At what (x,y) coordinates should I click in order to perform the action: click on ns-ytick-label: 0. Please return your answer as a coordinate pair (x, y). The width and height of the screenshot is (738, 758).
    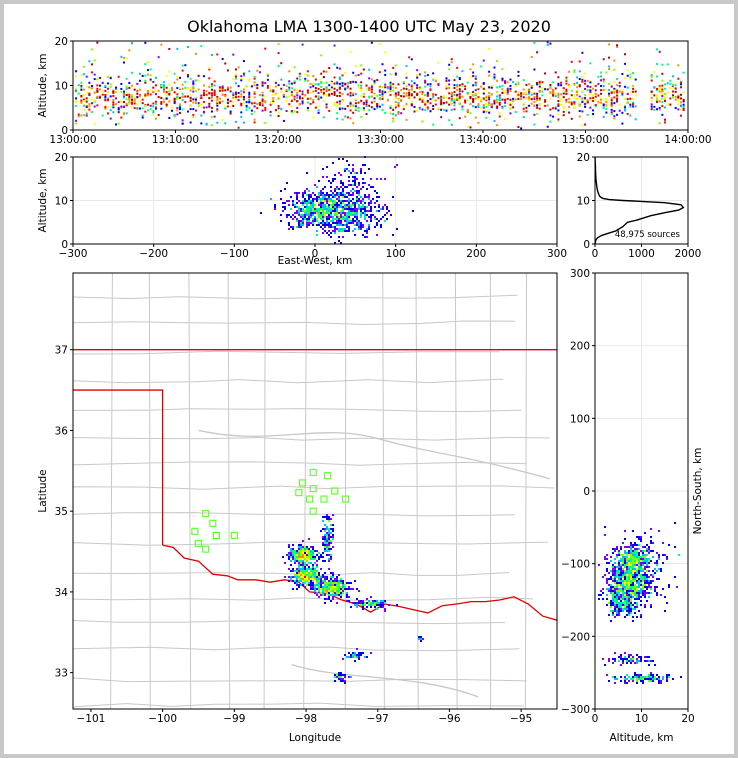
    Looking at the image, I should click on (586, 492).